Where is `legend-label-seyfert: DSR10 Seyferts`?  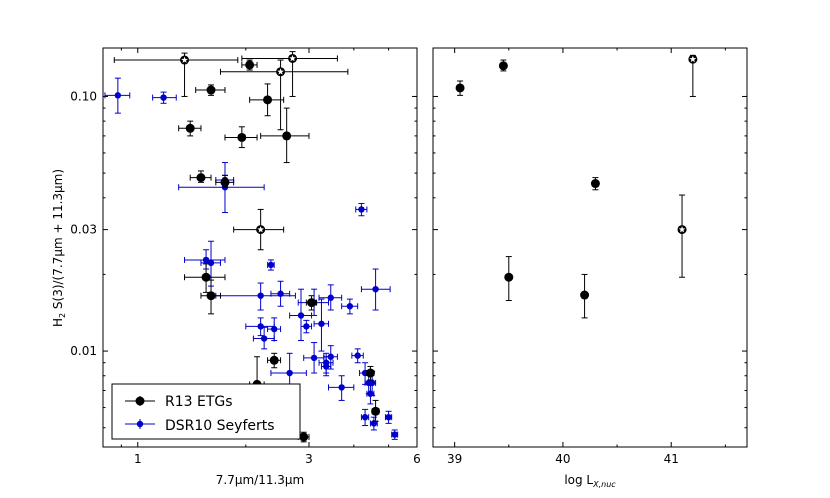 legend-label-seyfert: DSR10 Seyferts is located at coordinates (220, 426).